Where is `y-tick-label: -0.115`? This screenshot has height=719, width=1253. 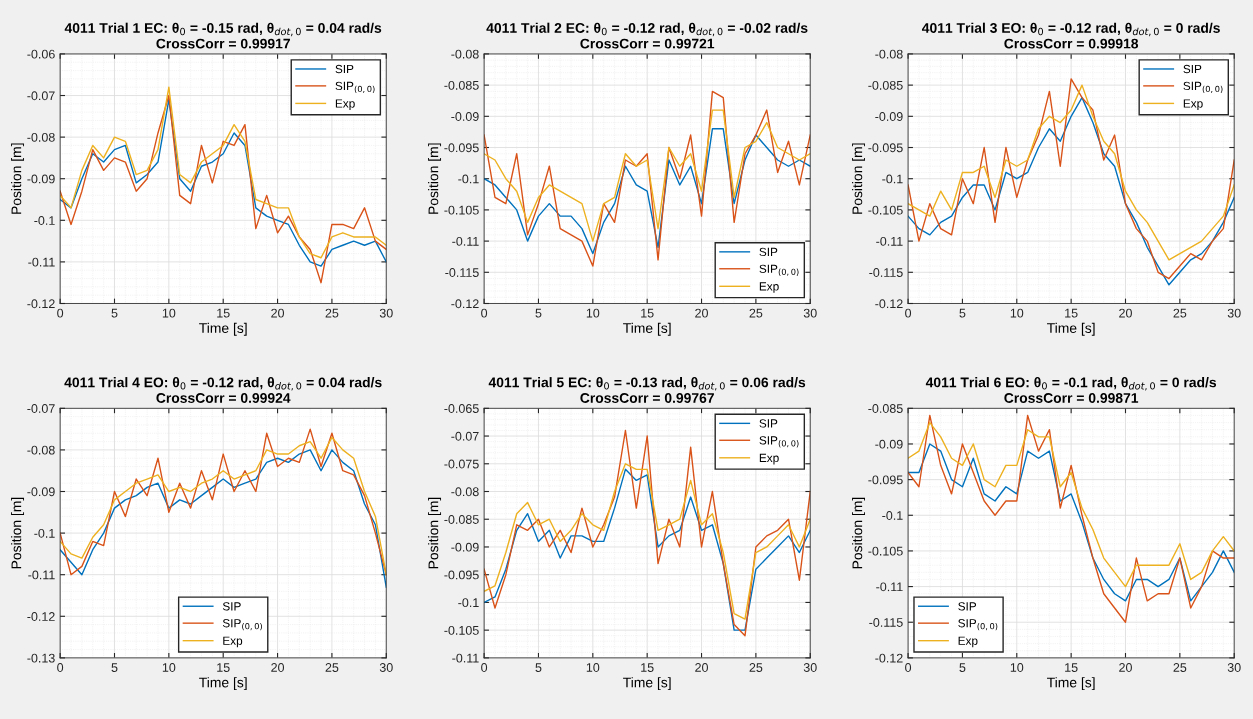 y-tick-label: -0.115 is located at coordinates (462, 272).